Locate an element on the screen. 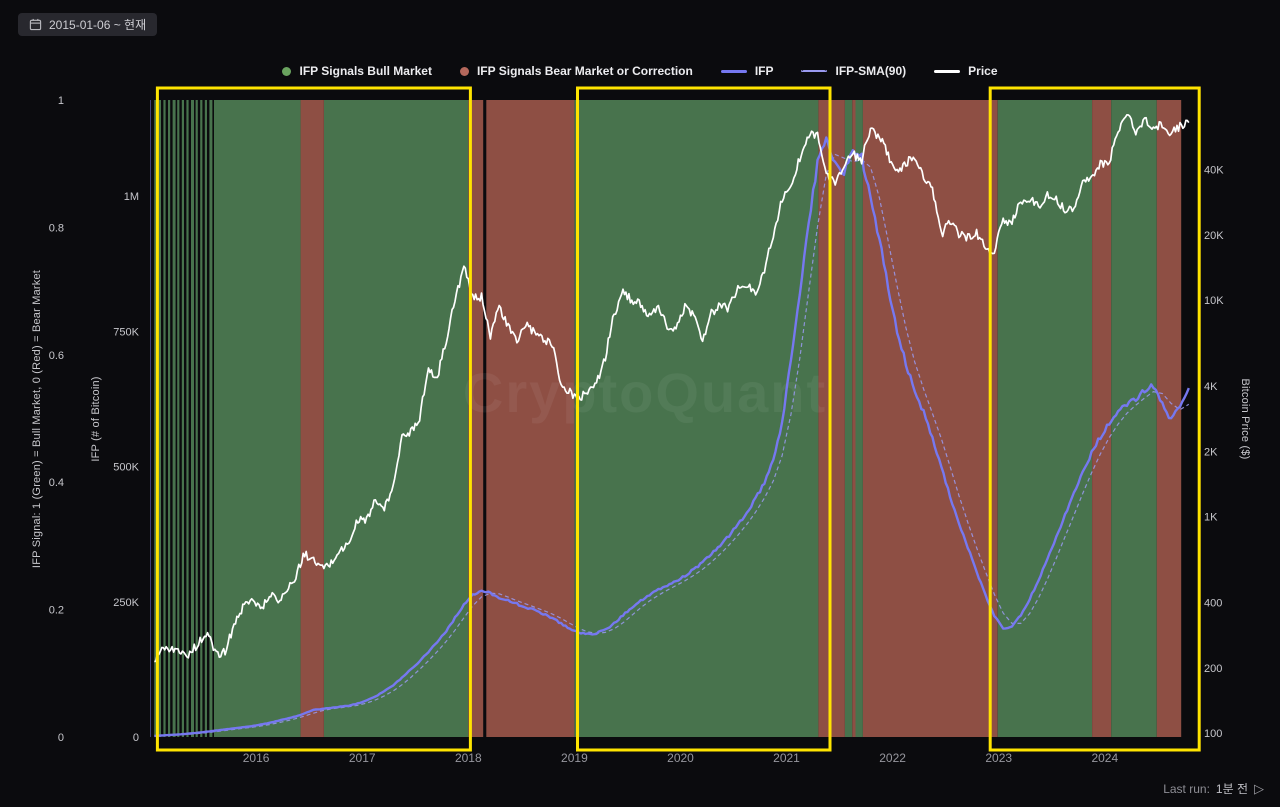 This screenshot has width=1280, height=807. signal-tick: 0.6 is located at coordinates (56, 356).